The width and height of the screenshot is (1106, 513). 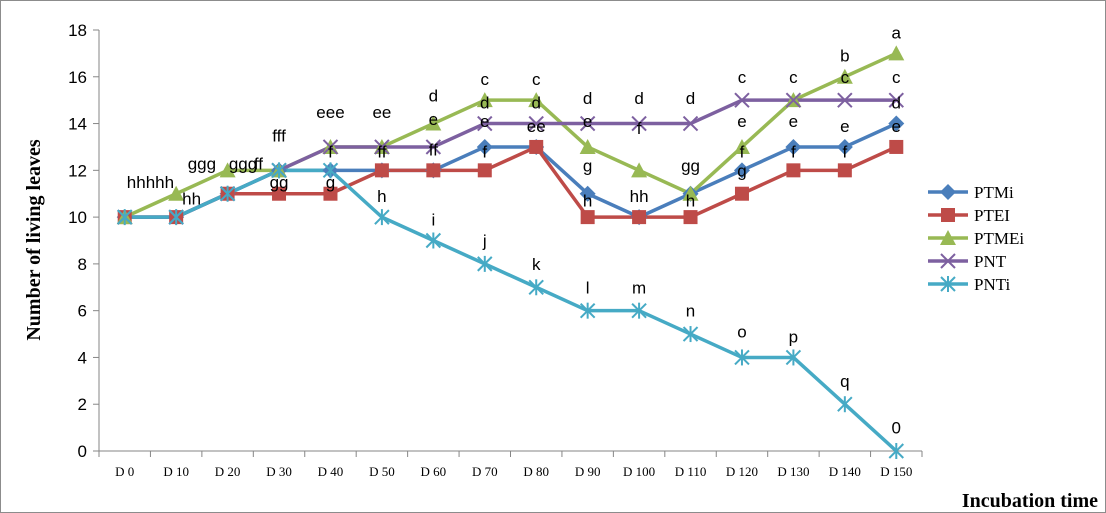 I want to click on y-tick-label: 14, so click(x=77, y=124).